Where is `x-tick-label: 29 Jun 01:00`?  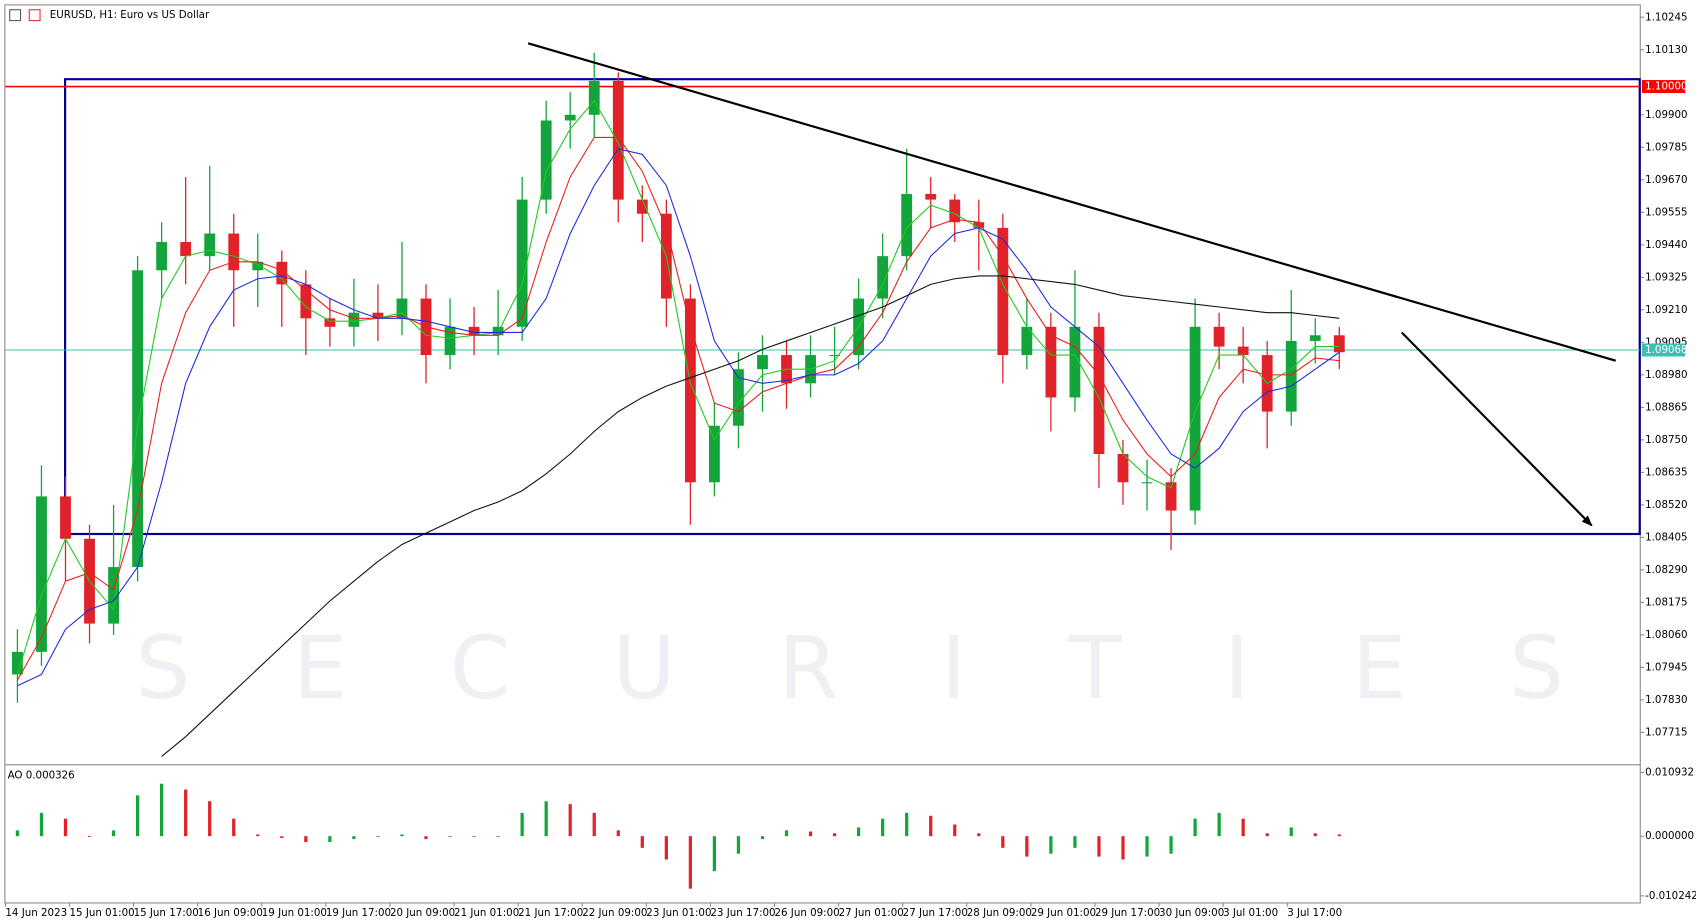
x-tick-label: 29 Jun 01:00 is located at coordinates (1063, 913).